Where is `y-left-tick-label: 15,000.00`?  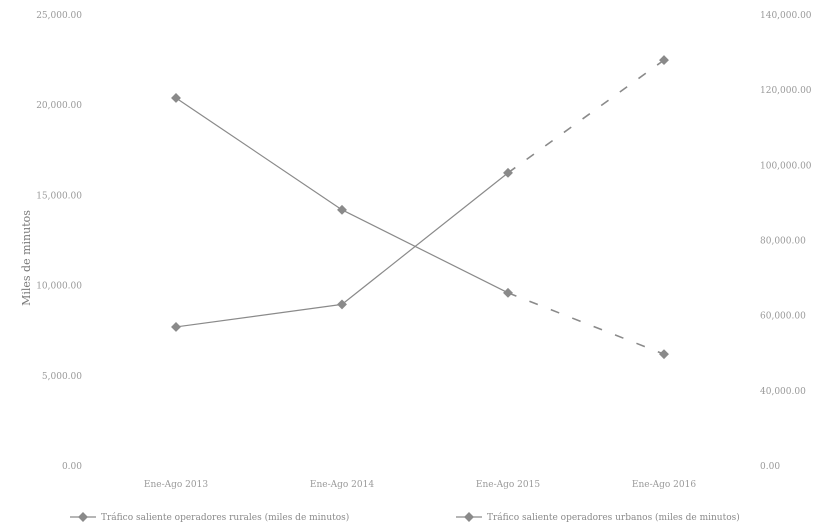 y-left-tick-label: 15,000.00 is located at coordinates (59, 196).